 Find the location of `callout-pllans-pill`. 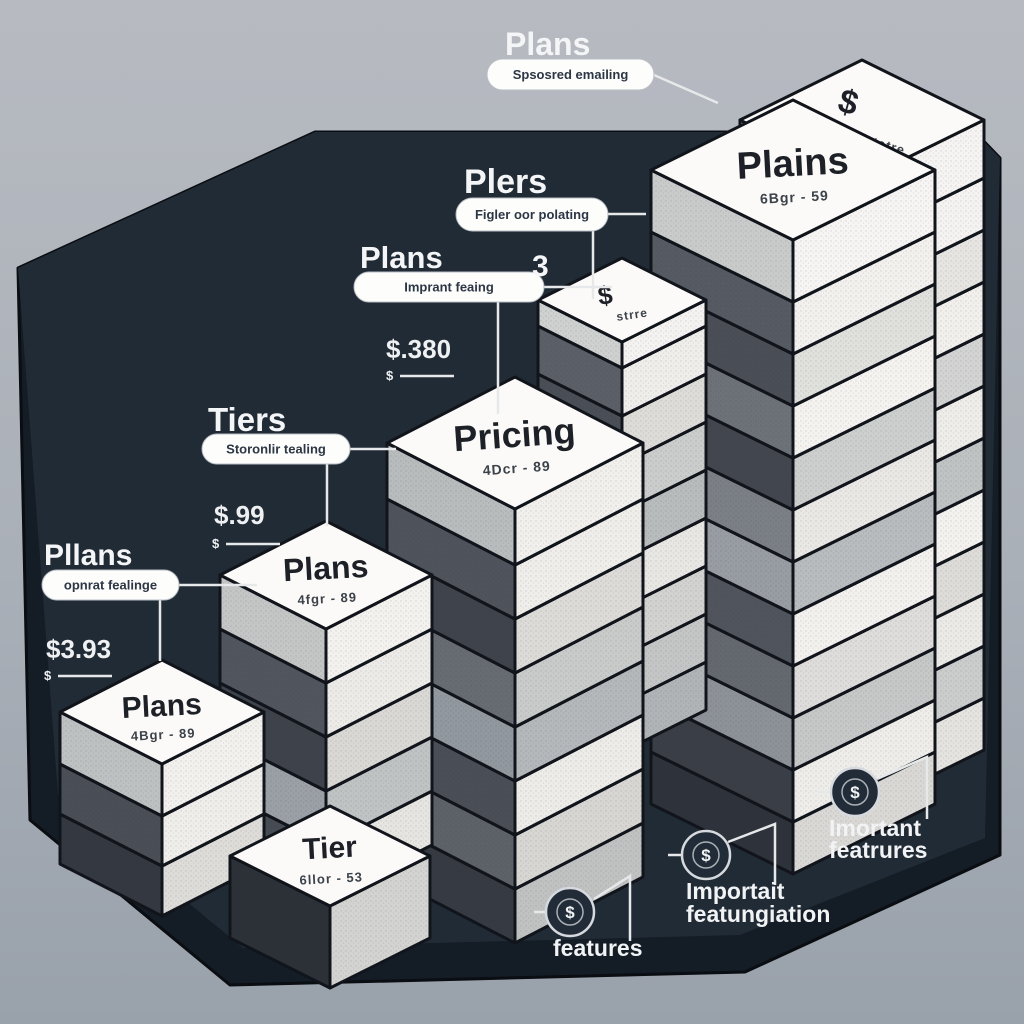

callout-pllans-pill is located at coordinates (110, 585).